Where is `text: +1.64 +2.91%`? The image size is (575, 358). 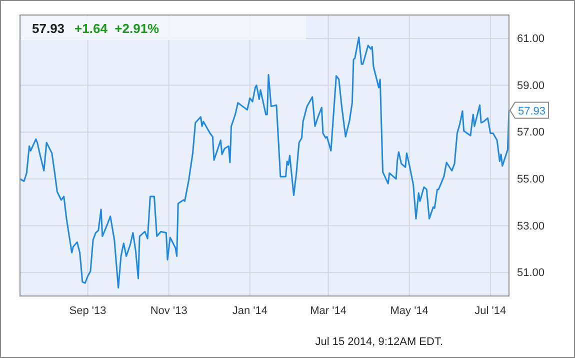
text: +1.64 +2.91% is located at coordinates (117, 28).